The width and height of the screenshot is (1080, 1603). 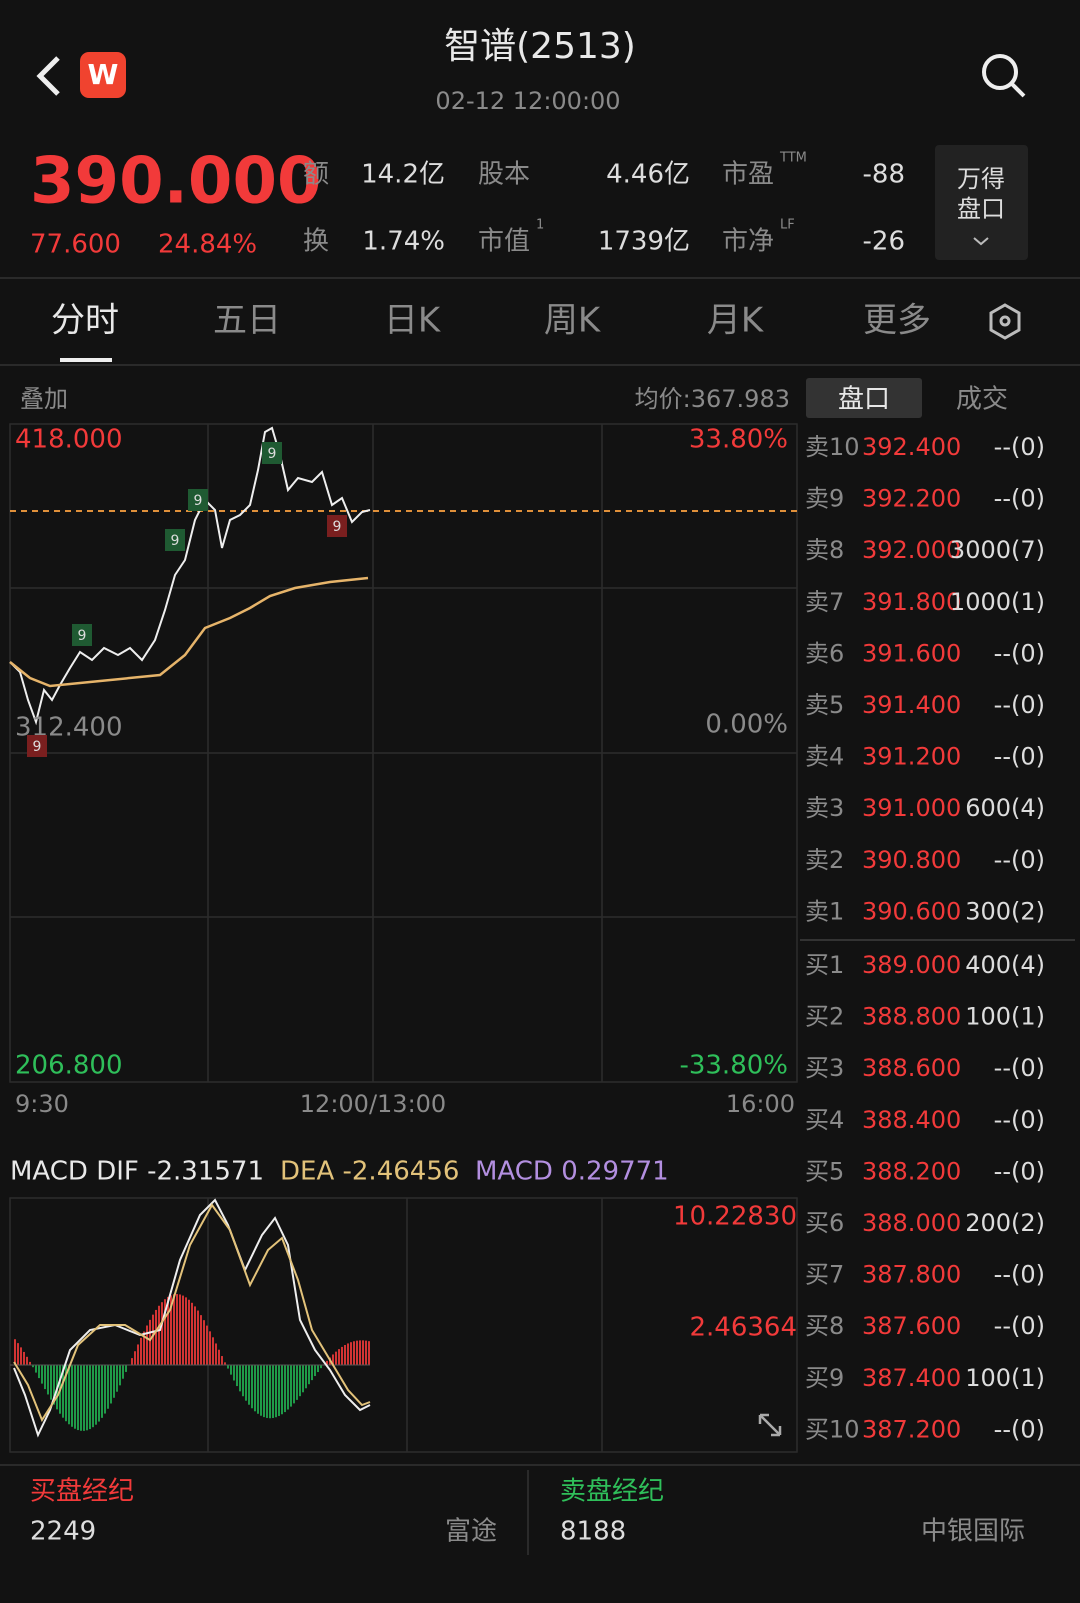 I want to click on book-label: 卖10, so click(x=832, y=447).